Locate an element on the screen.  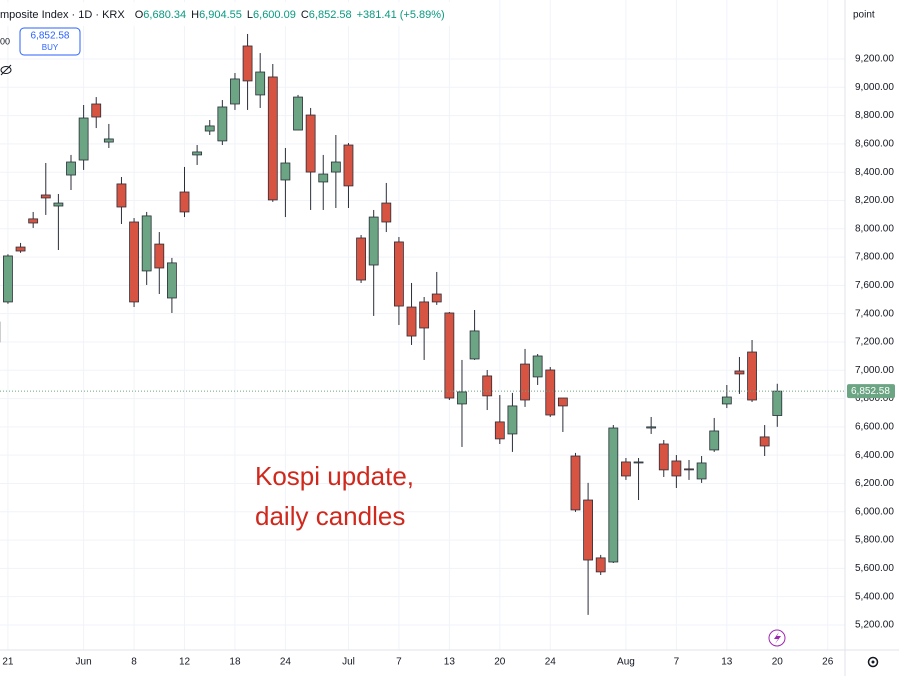
y-tick-label: 6,400.00 is located at coordinates (874, 455).